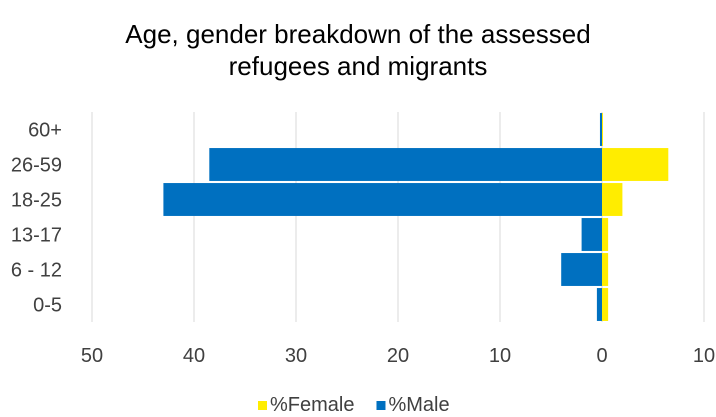 The image size is (716, 417). I want to click on chart-title-line-1: Age, gender breakdown of the assessed, so click(358, 34).